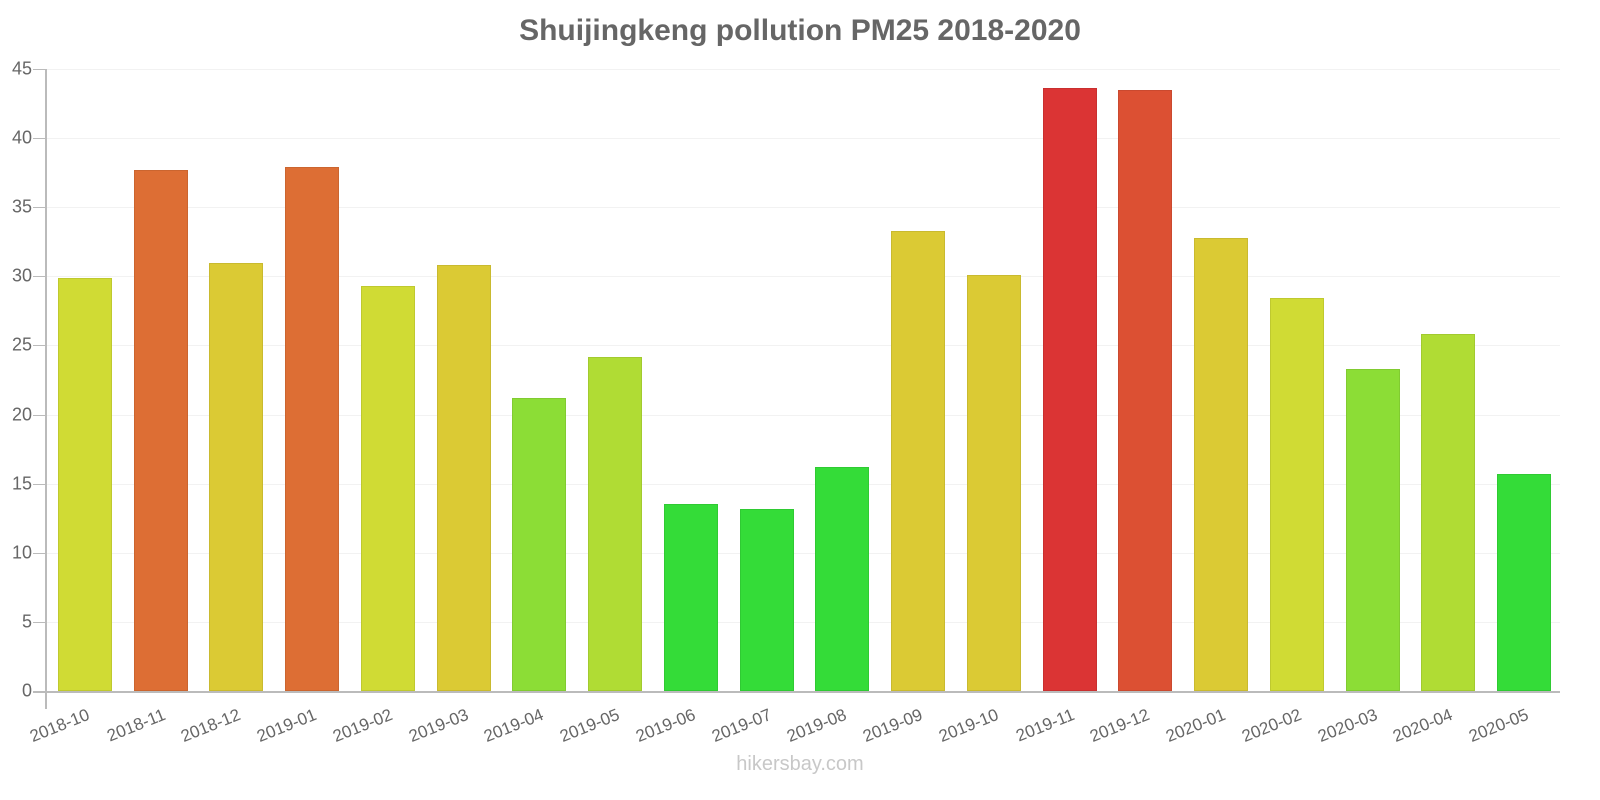  Describe the element at coordinates (59, 725) in the screenshot. I see `x-tick-label: 2018-10` at that location.